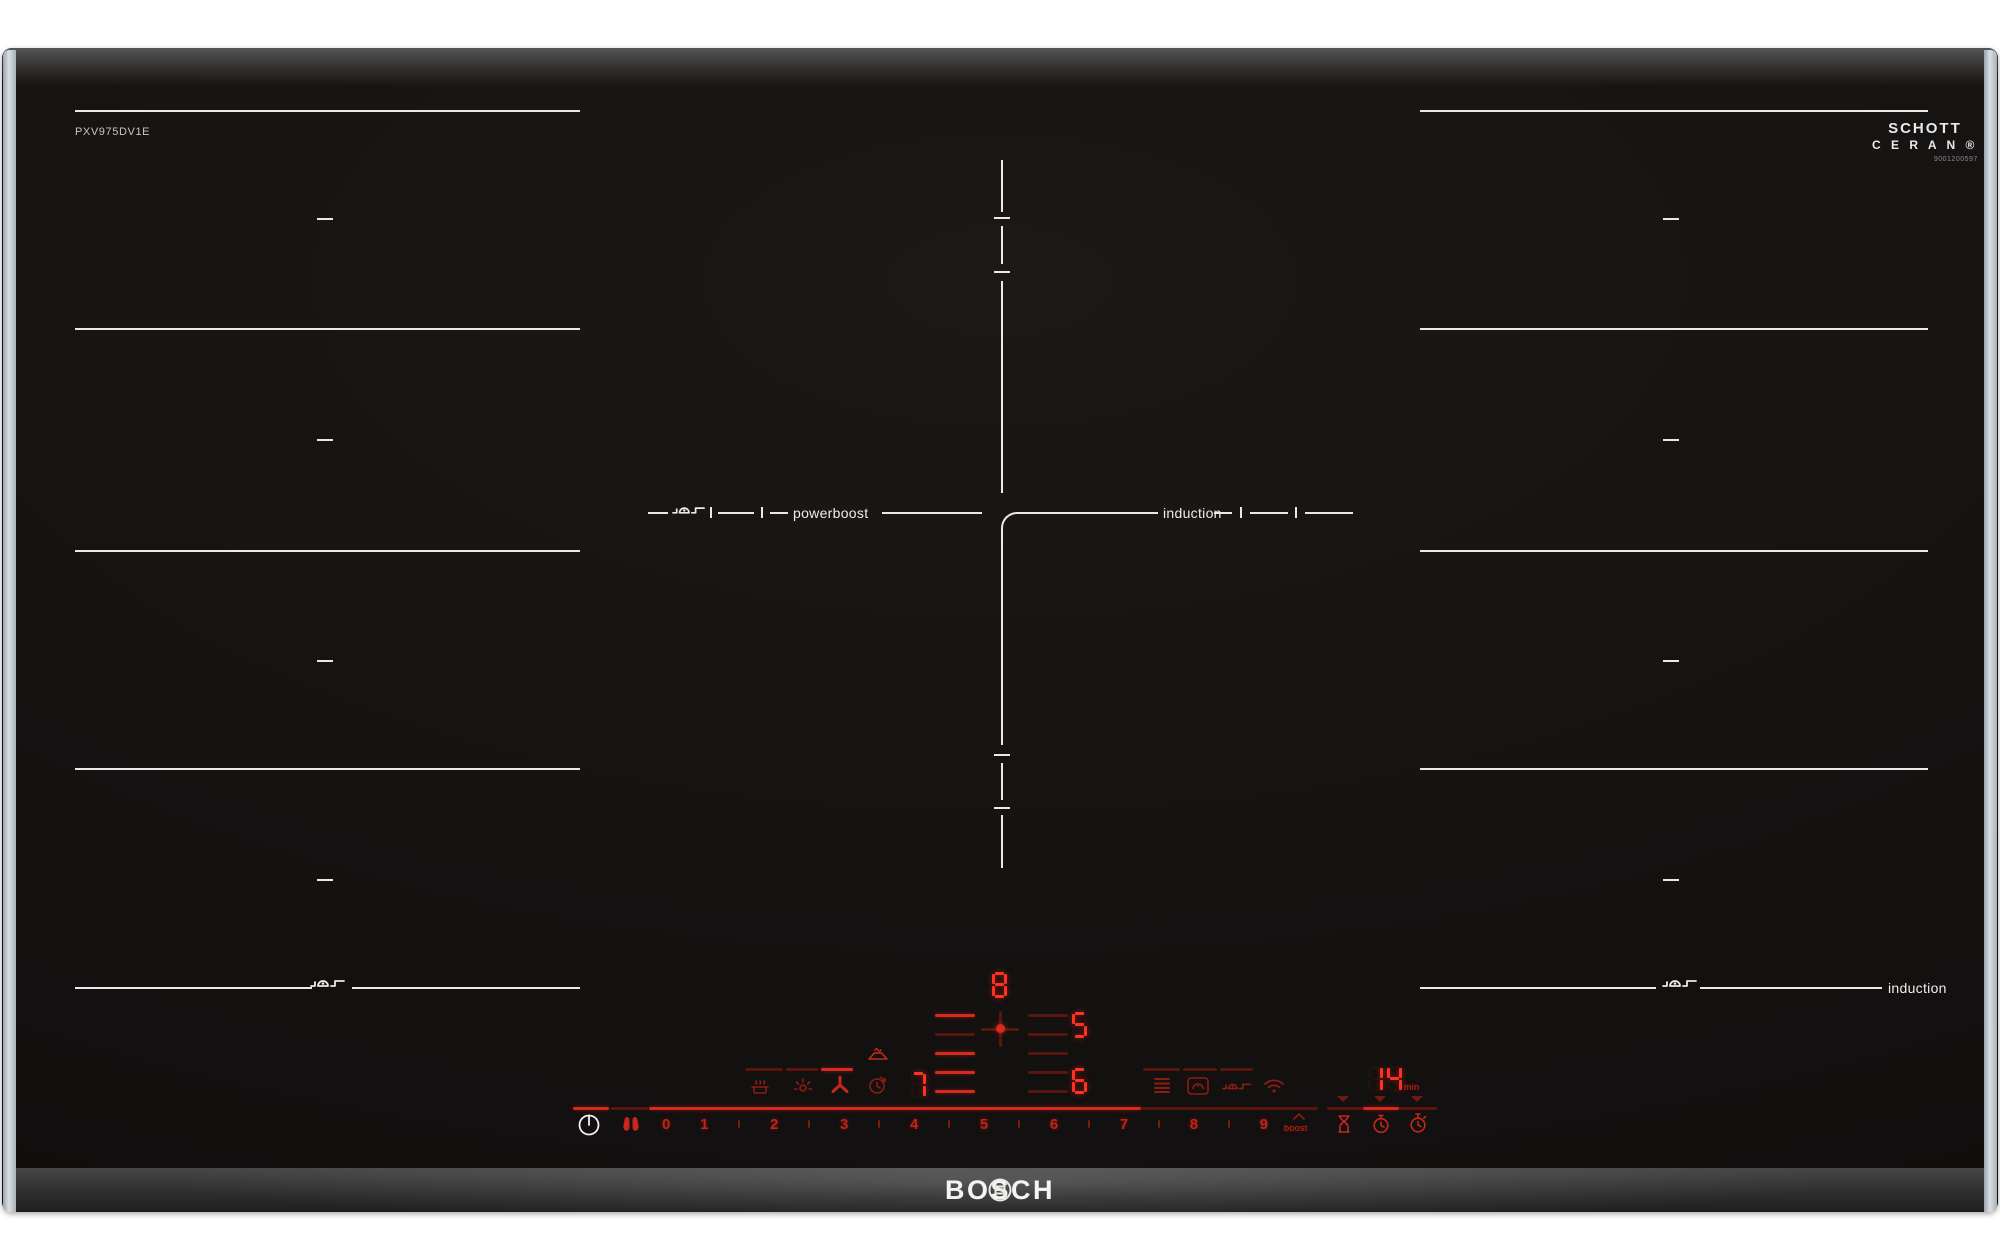  Describe the element at coordinates (1381, 1124) in the screenshot. I see `kitchen-timer-icon` at that location.